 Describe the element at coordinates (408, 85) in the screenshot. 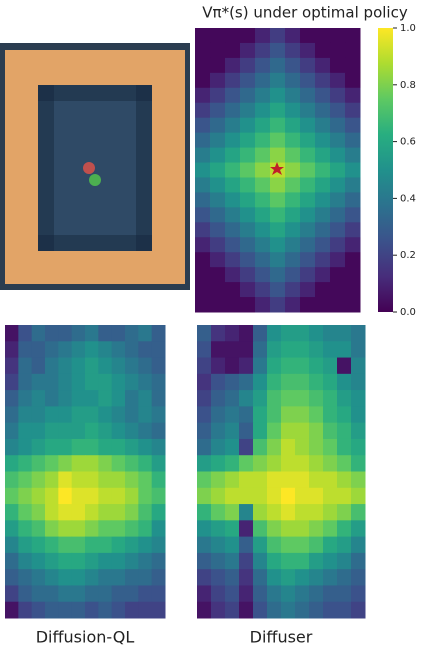

I see `colorbar-tick-label: 0.8` at that location.